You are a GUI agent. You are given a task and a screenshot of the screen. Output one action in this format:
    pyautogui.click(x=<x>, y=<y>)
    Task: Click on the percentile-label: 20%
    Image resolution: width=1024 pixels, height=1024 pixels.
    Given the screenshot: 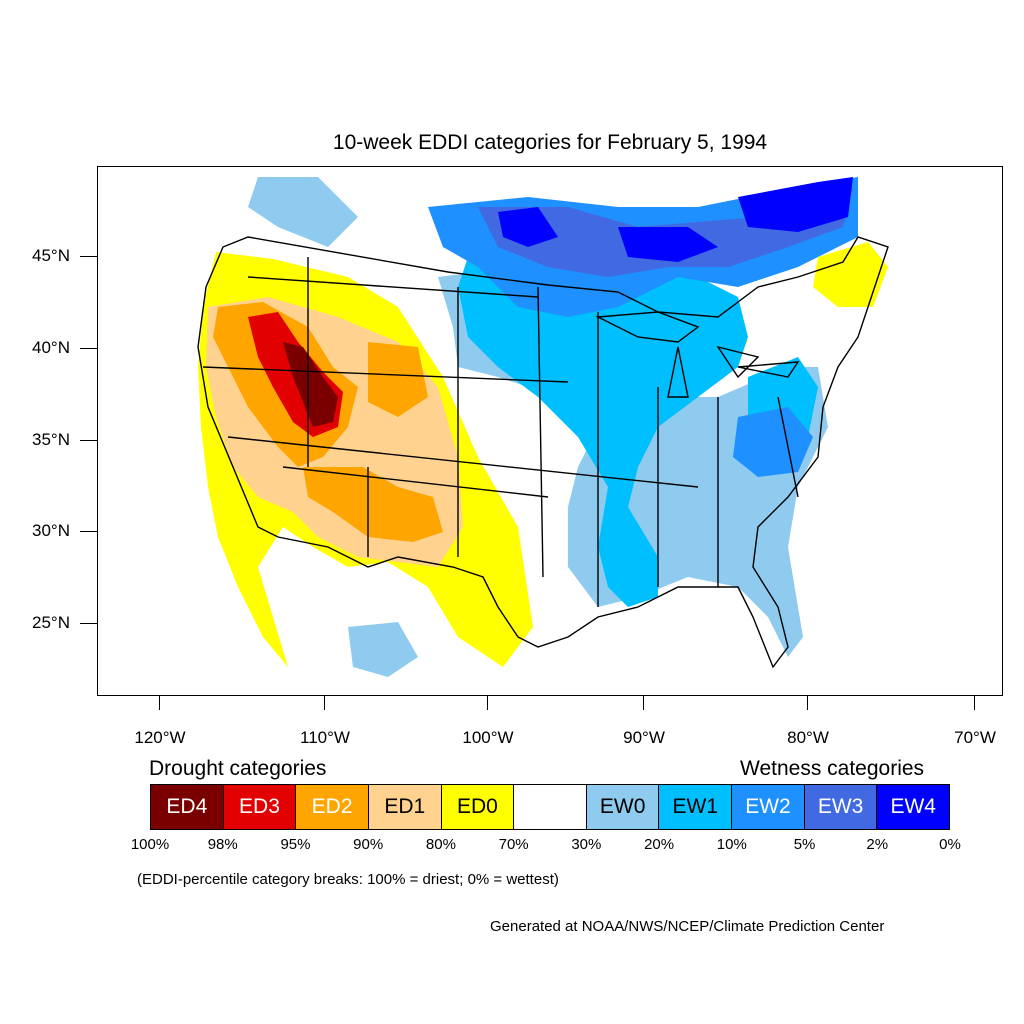 What is the action you would take?
    pyautogui.click(x=659, y=844)
    